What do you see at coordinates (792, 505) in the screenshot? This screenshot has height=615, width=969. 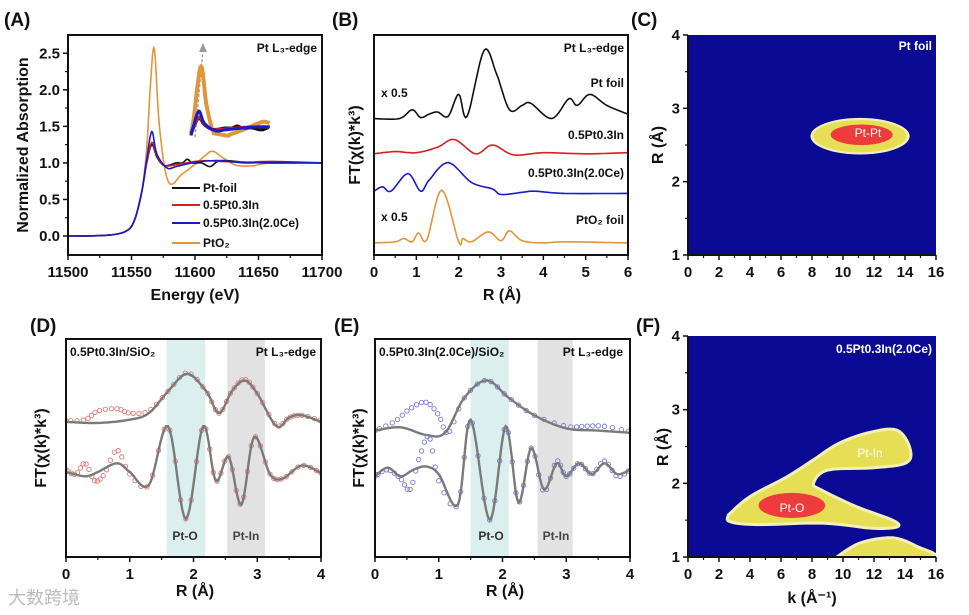 I see `f-contour-peak` at bounding box center [792, 505].